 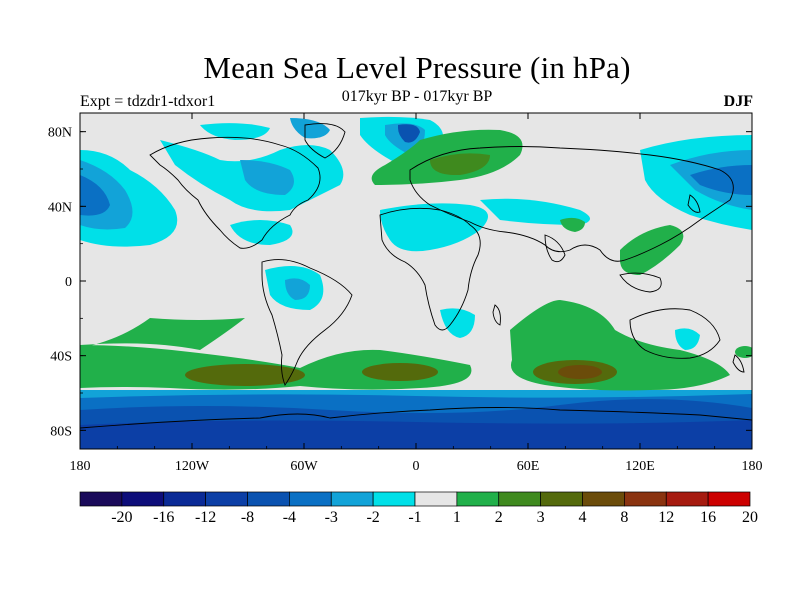 I want to click on y-tick-label: 40N, so click(x=60, y=207).